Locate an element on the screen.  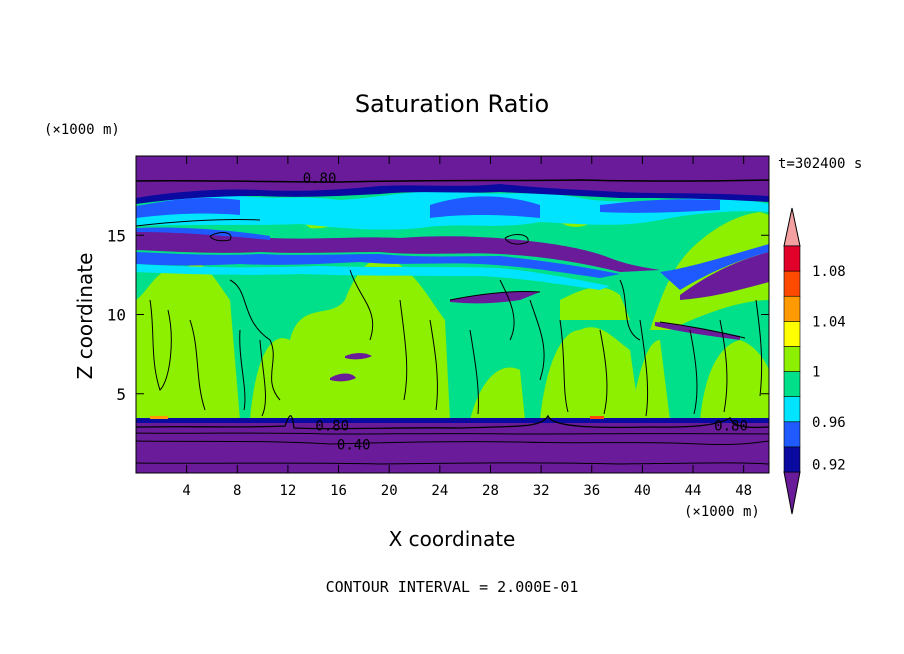
time-label: t=302400 s is located at coordinates (820, 164).